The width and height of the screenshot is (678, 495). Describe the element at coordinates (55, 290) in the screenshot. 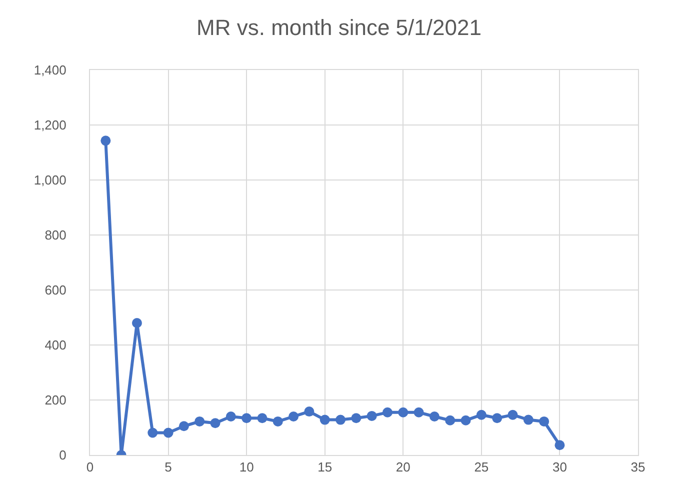

I see `y-tick-label: 600` at that location.